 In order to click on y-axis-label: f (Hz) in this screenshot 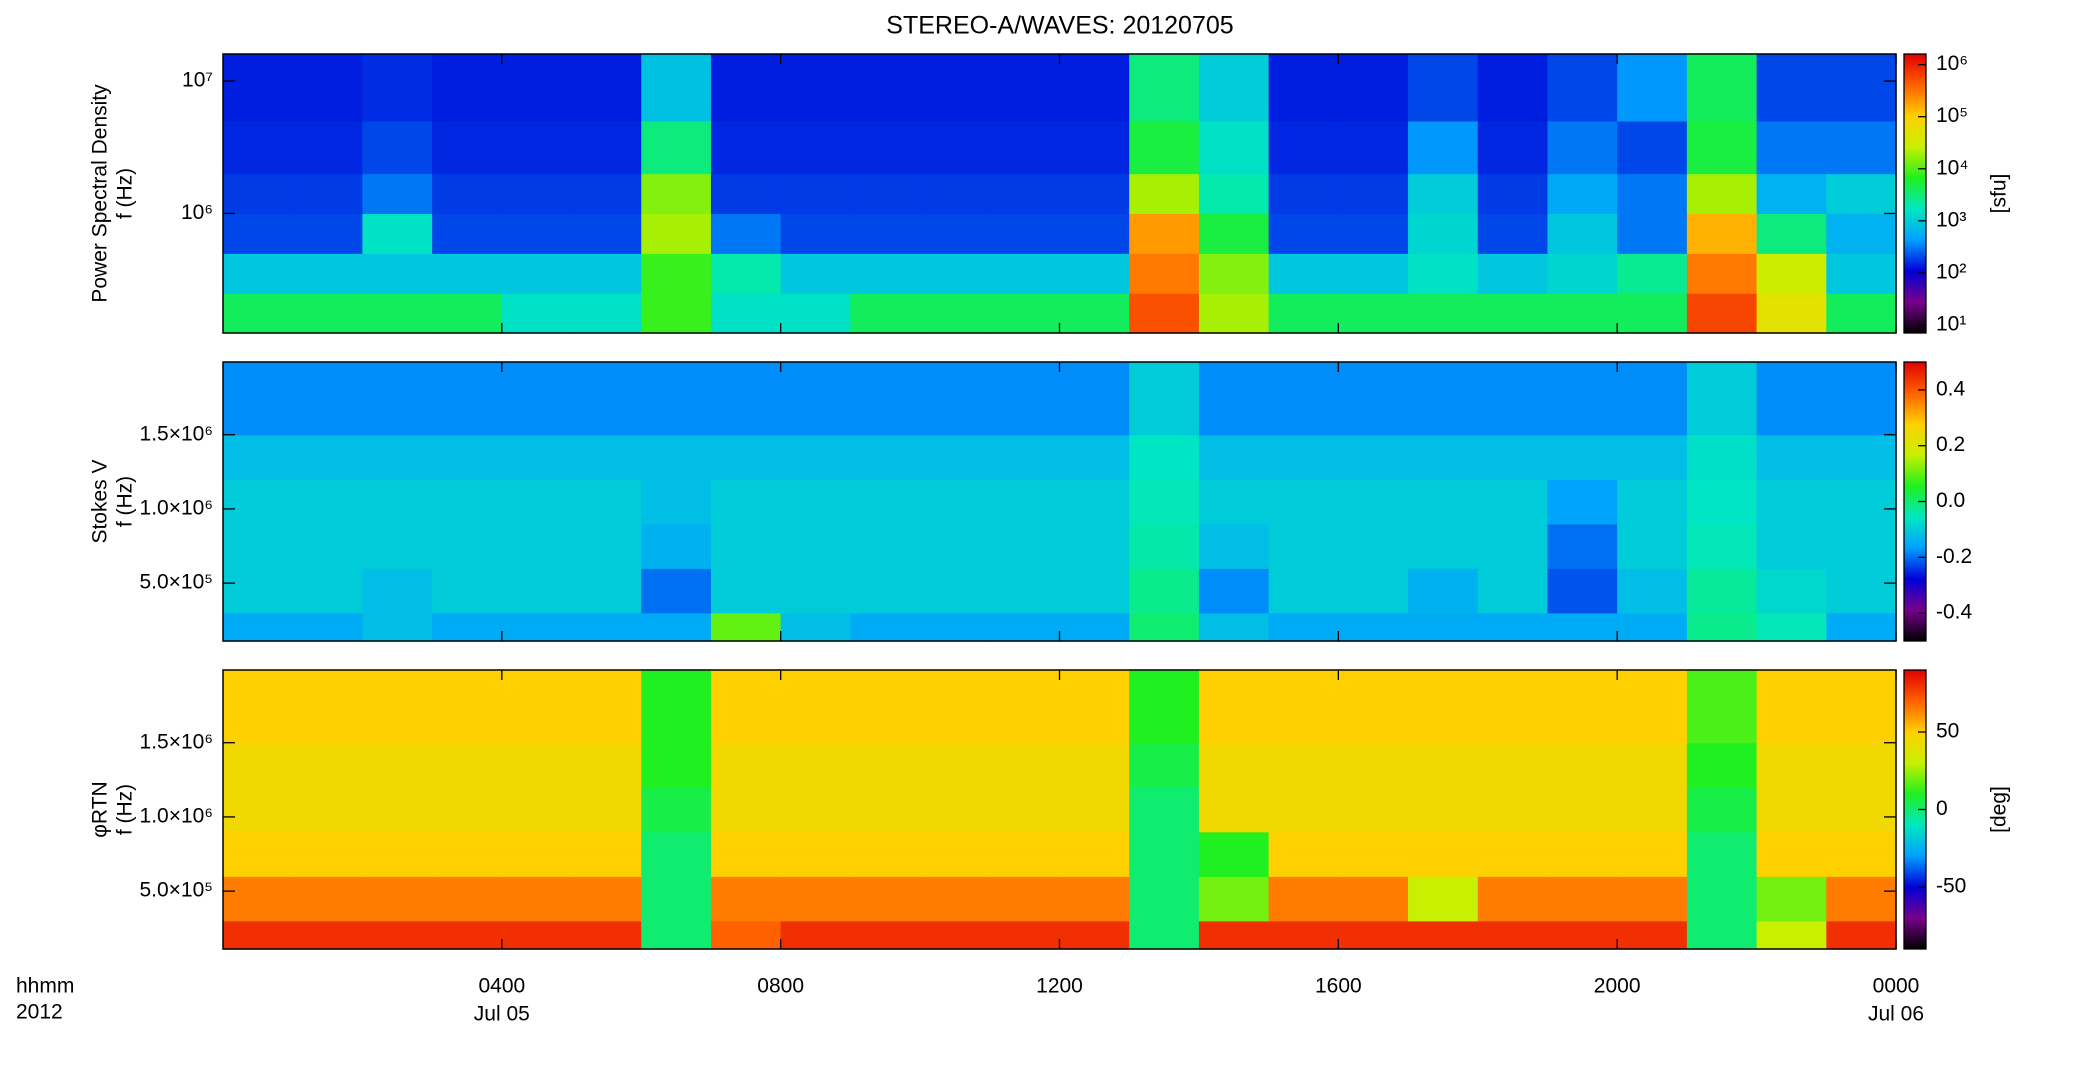, I will do `click(125, 809)`.